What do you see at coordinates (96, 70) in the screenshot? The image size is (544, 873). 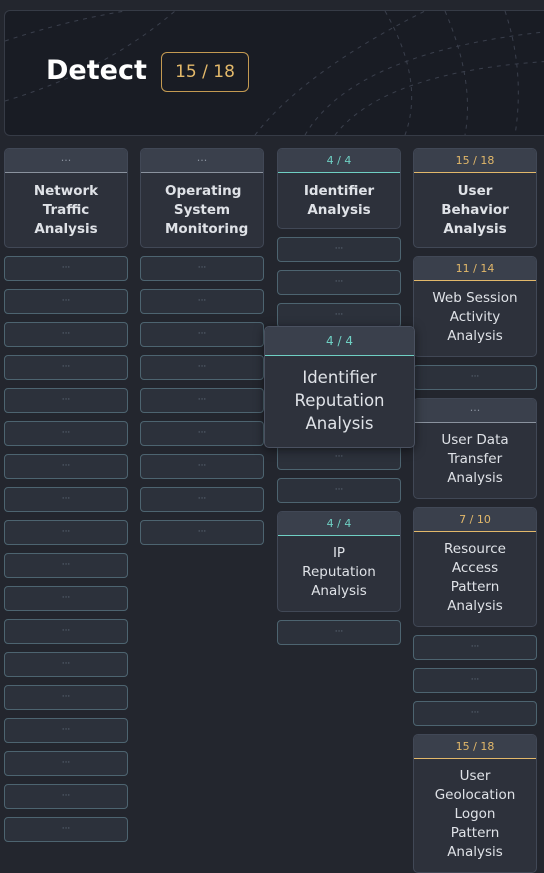 I see `title: Detect` at bounding box center [96, 70].